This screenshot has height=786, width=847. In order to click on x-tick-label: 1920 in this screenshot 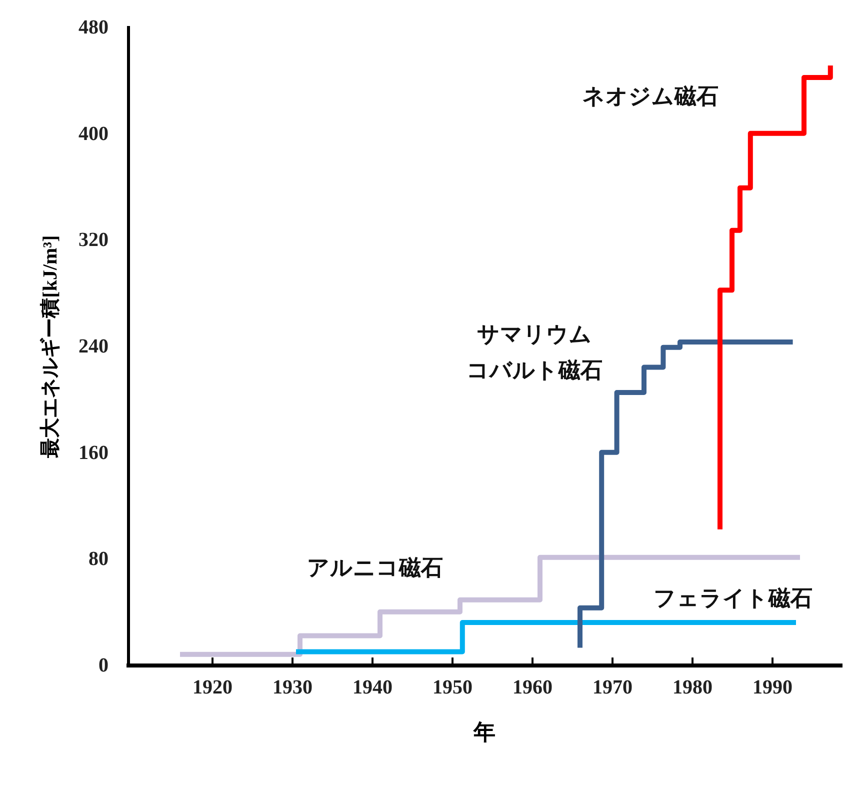, I will do `click(212, 687)`.